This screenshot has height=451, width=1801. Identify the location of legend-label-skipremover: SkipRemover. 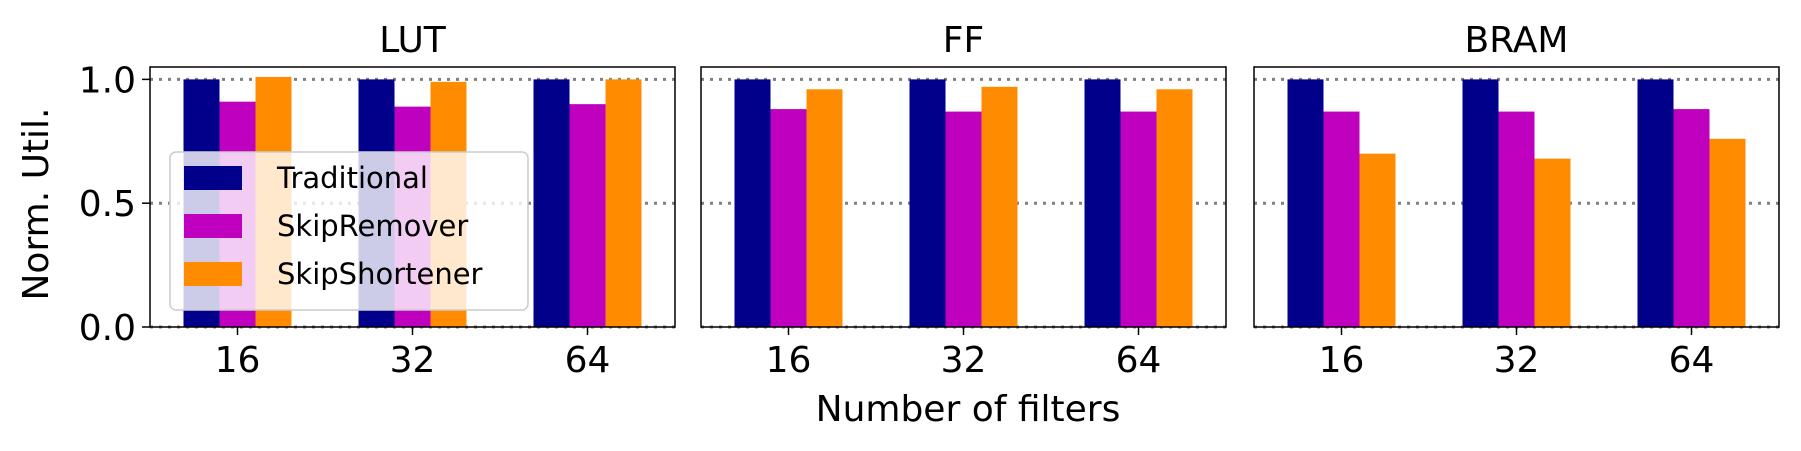
(372, 226).